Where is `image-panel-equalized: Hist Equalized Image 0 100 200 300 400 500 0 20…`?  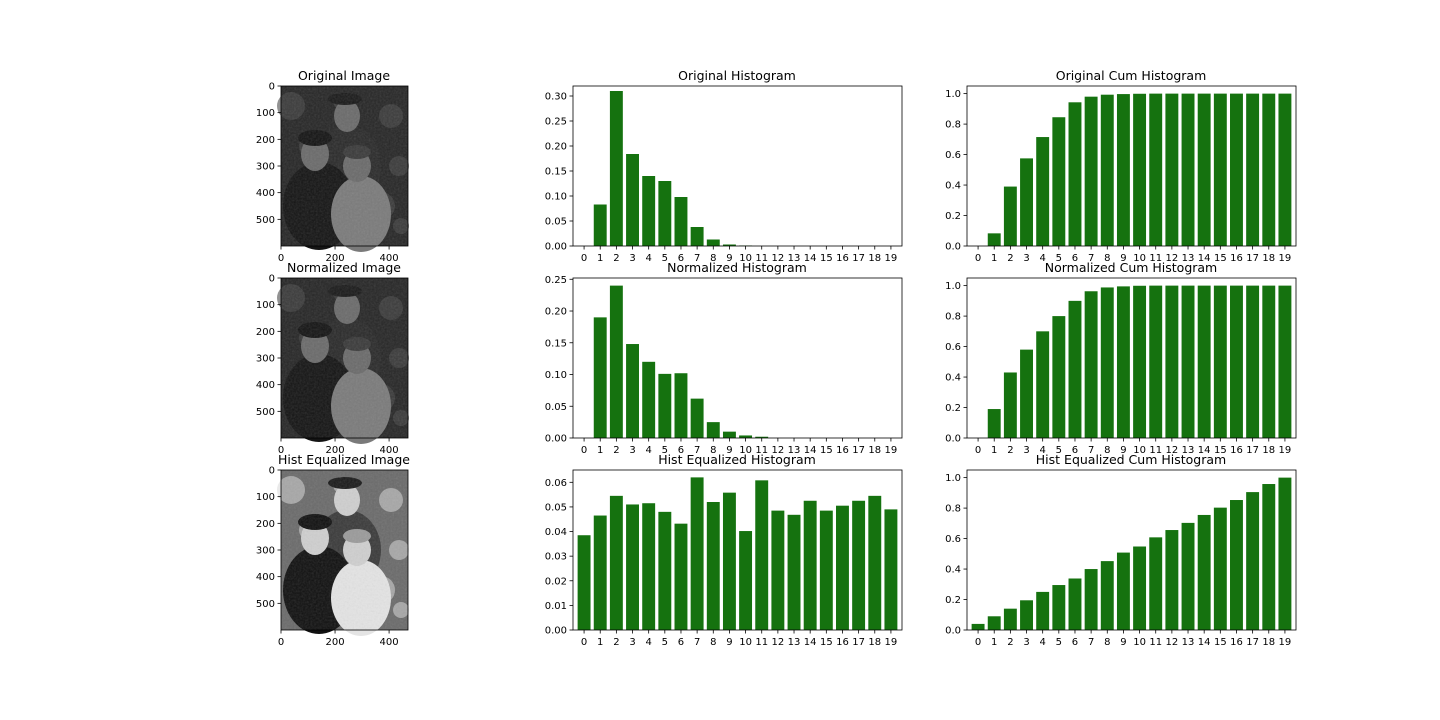
image-panel-equalized: Hist Equalized Image 0 100 200 300 400 500 0 20… is located at coordinates (333, 550).